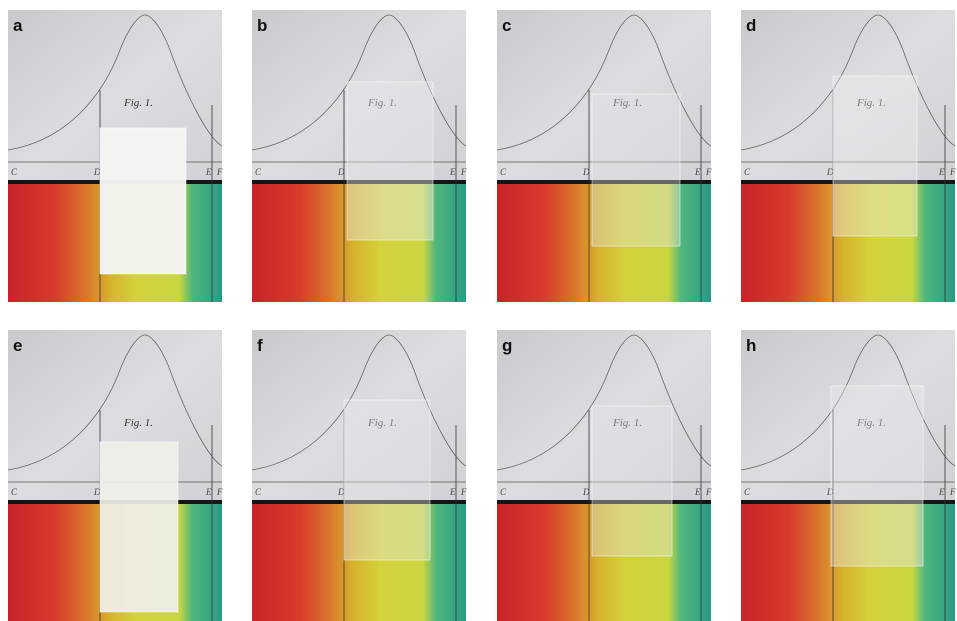 This screenshot has height=621, width=957. What do you see at coordinates (262, 25) in the screenshot?
I see `panel-label: b` at bounding box center [262, 25].